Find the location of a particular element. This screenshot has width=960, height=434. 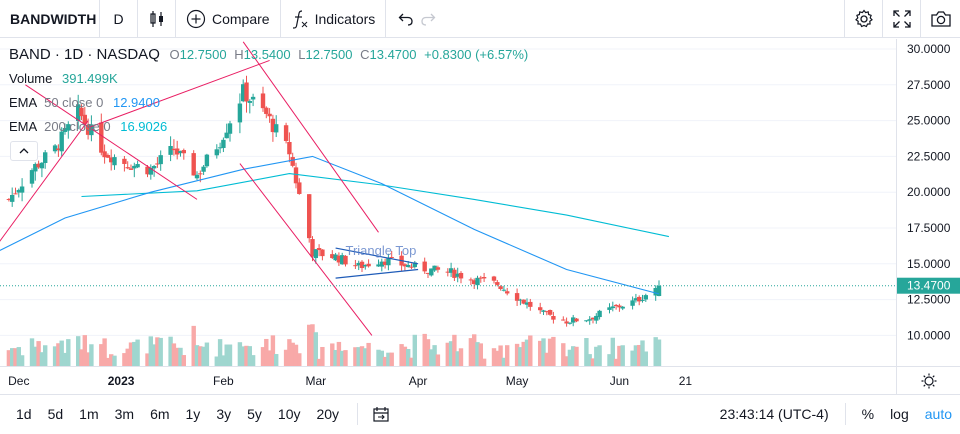

undo-button is located at coordinates (401, 19).